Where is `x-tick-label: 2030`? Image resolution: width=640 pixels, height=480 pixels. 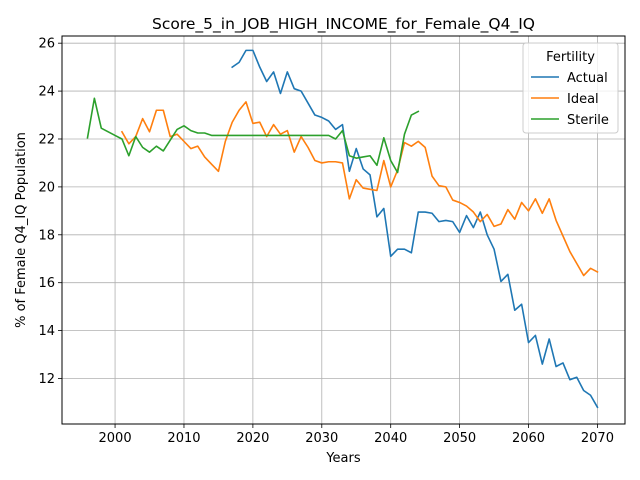 x-tick-label: 2030 is located at coordinates (321, 438).